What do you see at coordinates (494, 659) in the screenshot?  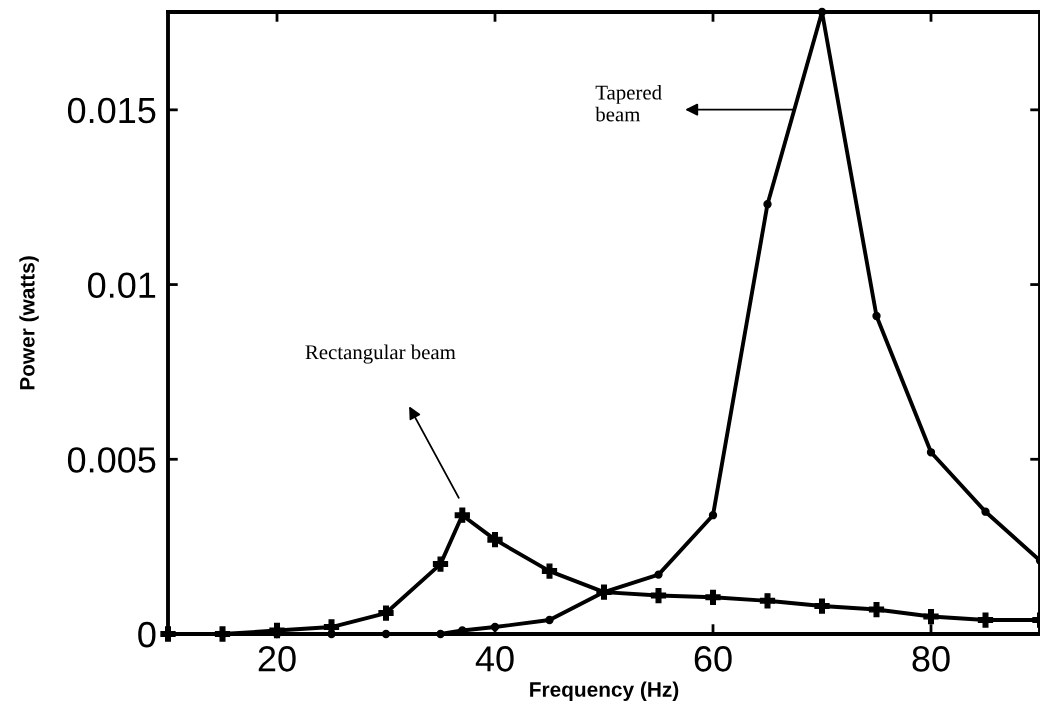 I see `x-tick-label: 40` at bounding box center [494, 659].